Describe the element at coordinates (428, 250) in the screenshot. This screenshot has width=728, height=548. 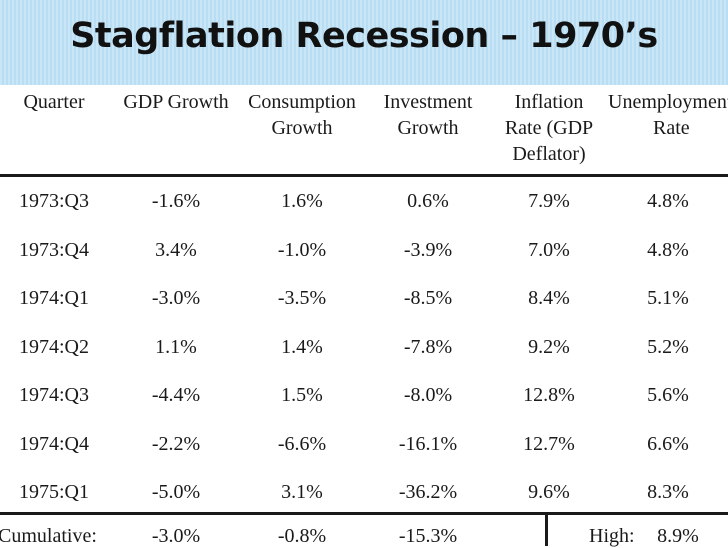
I see `investment-growth-cell: -3.9%` at that location.